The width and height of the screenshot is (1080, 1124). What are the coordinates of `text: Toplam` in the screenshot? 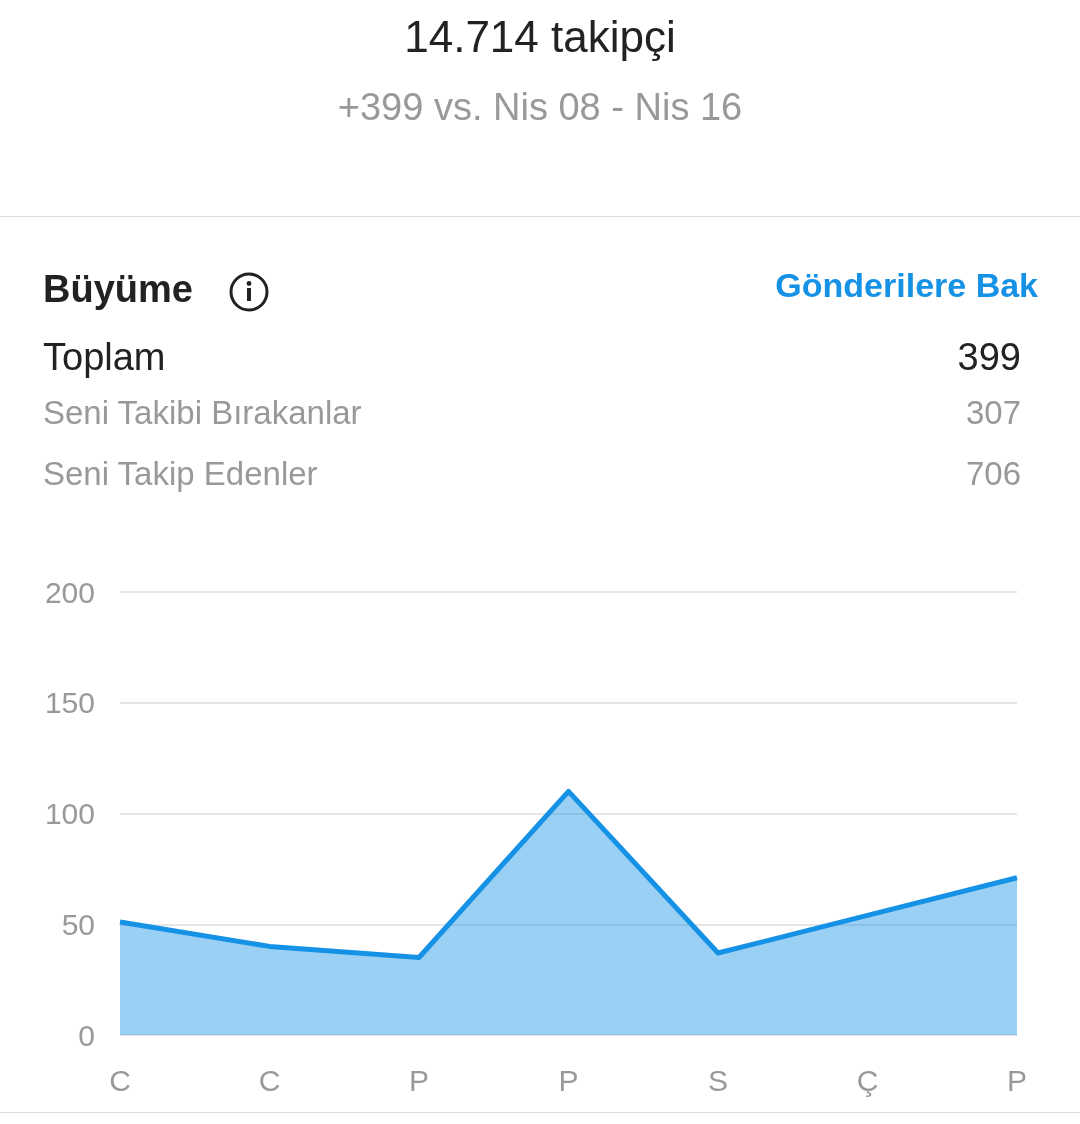 It's located at (104, 357).